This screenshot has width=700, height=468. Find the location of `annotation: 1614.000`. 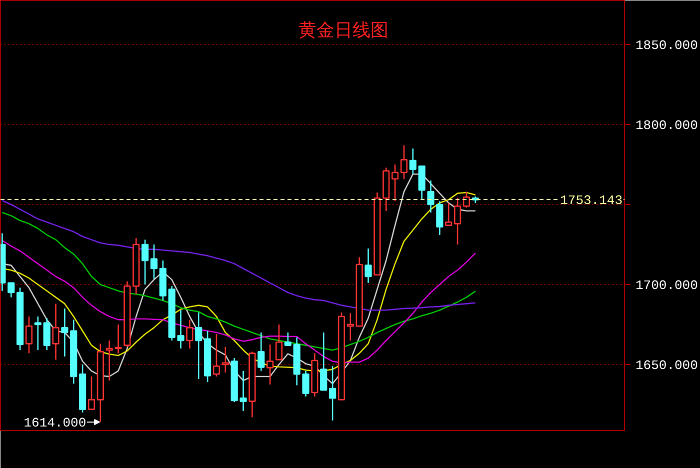

annotation: 1614.000 is located at coordinates (55, 423).